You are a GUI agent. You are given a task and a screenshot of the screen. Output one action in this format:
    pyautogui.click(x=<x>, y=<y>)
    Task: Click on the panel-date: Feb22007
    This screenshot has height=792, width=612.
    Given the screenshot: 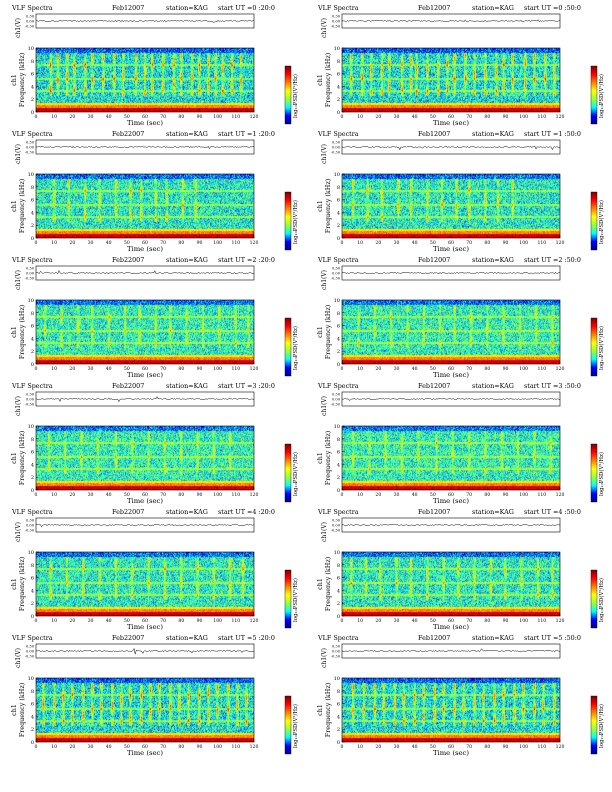 What is the action you would take?
    pyautogui.click(x=128, y=638)
    